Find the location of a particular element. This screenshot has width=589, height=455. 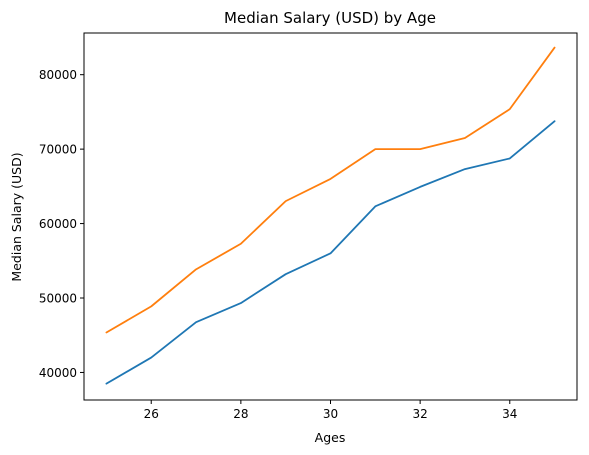

y-tick-label: 70000 is located at coordinates (58, 150).